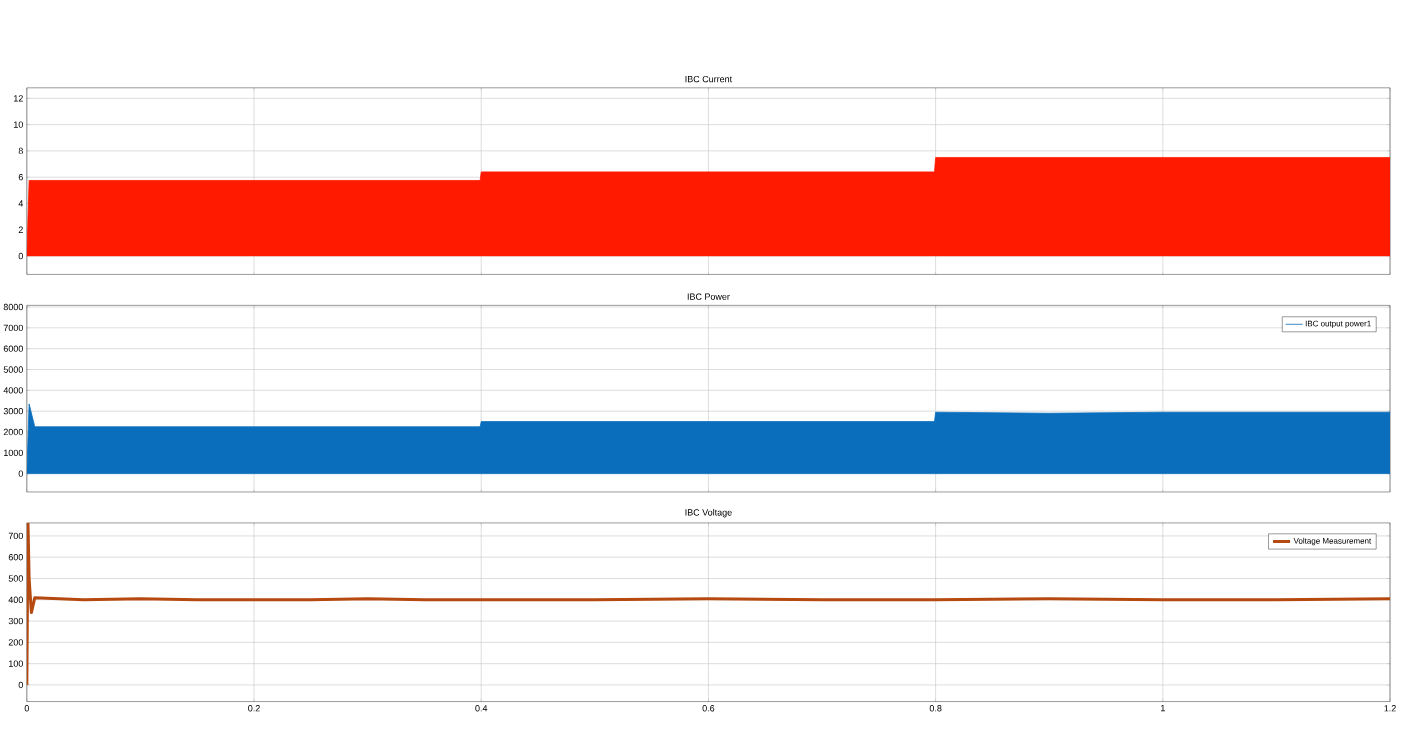 The image size is (1406, 743). I want to click on y-tick-label: 4000, so click(13, 390).